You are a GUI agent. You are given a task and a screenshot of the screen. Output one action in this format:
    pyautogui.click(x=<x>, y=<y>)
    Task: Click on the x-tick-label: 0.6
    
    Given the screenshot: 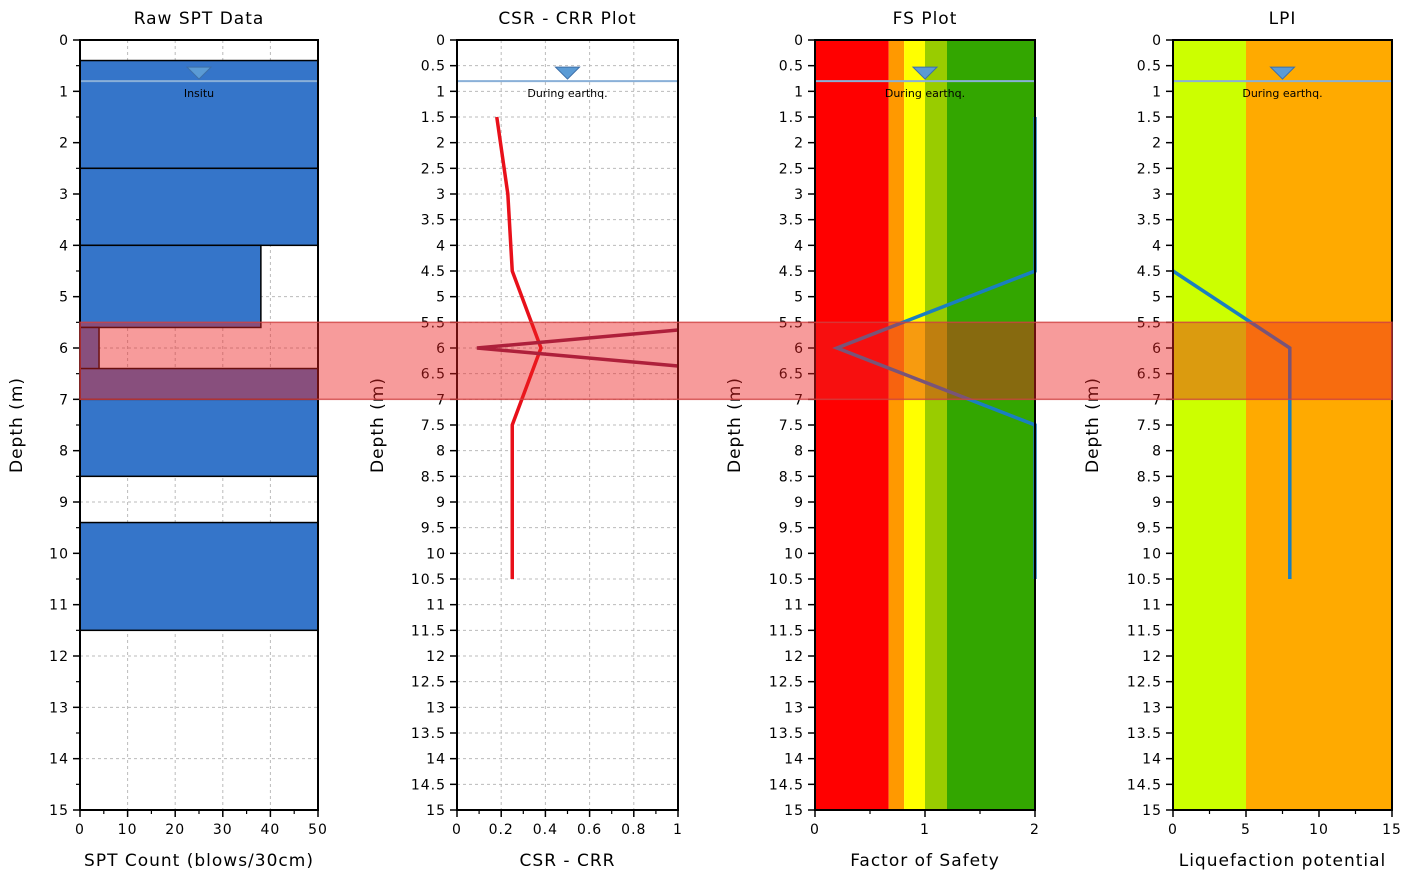 What is the action you would take?
    pyautogui.click(x=589, y=830)
    